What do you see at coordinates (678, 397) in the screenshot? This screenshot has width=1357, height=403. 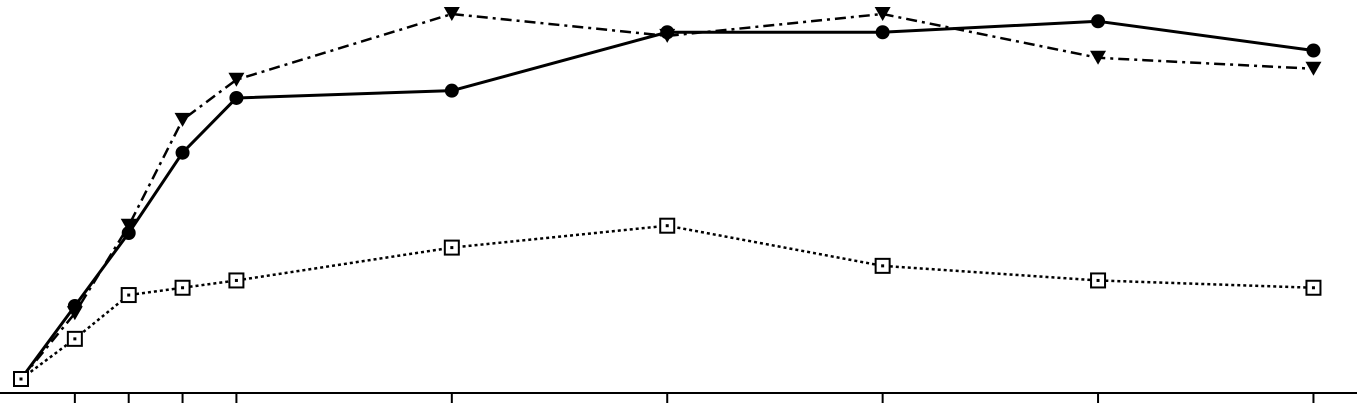 I see `x-axis` at bounding box center [678, 397].